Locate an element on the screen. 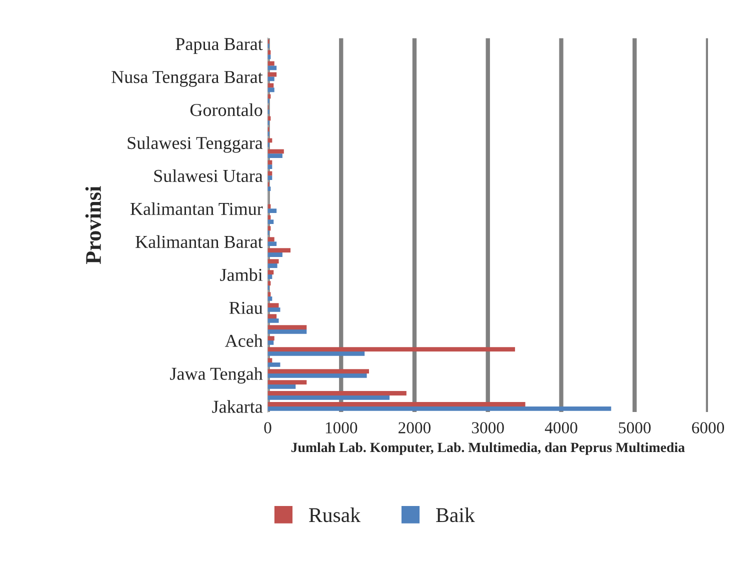 This screenshot has width=750, height=562. y-tick-label: Kalimantan Timur is located at coordinates (196, 209).